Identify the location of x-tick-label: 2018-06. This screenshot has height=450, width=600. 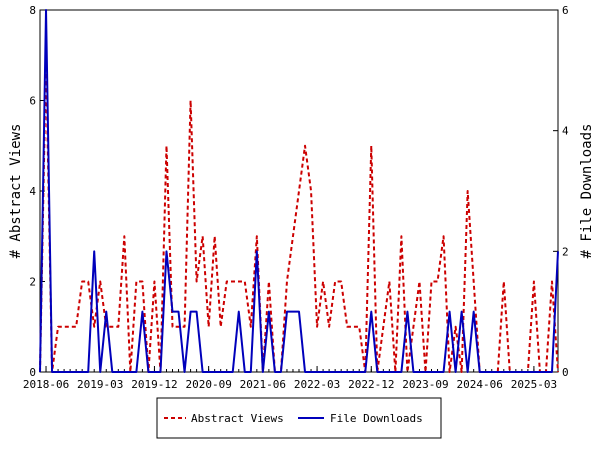
(46, 384).